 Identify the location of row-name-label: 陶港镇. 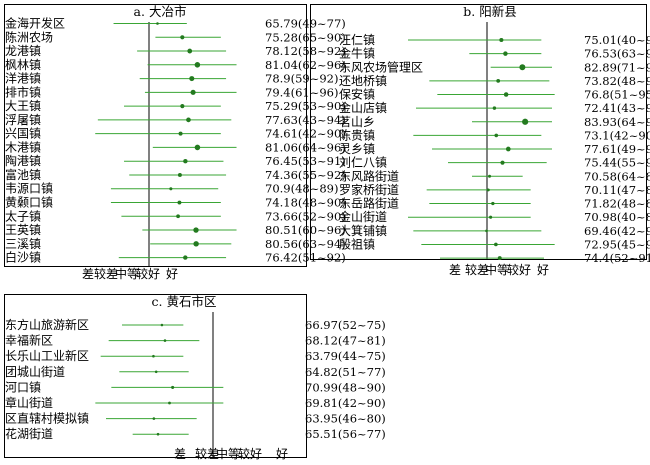
(23, 160).